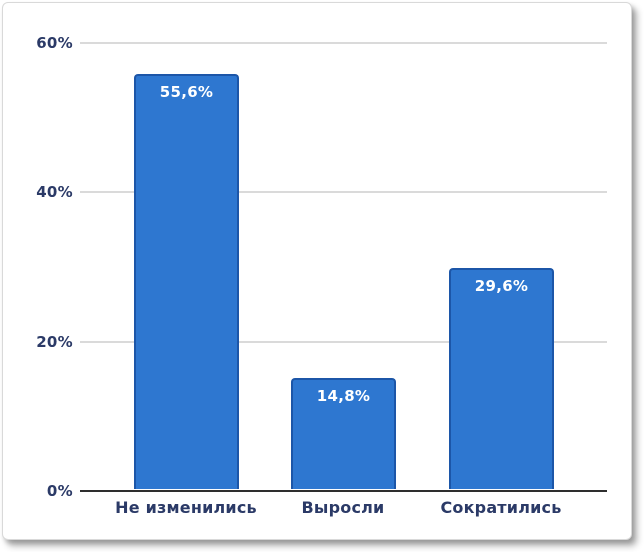 The image size is (644, 552). What do you see at coordinates (343, 396) in the screenshot?
I see `bar-value-label: 14,8%` at bounding box center [343, 396].